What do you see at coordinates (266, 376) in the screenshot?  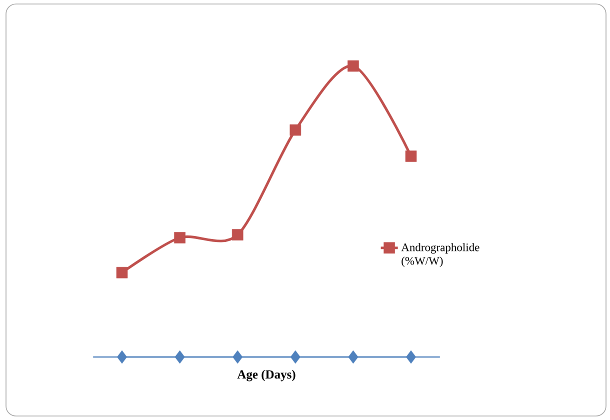 I see `x-axis-title: Age (Days)` at bounding box center [266, 376].